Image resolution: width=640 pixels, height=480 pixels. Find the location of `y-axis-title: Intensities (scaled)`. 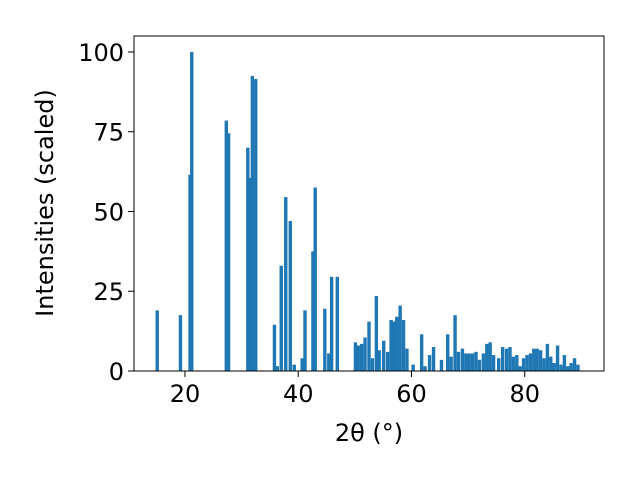

y-axis-title: Intensities (scaled) is located at coordinates (45, 203).